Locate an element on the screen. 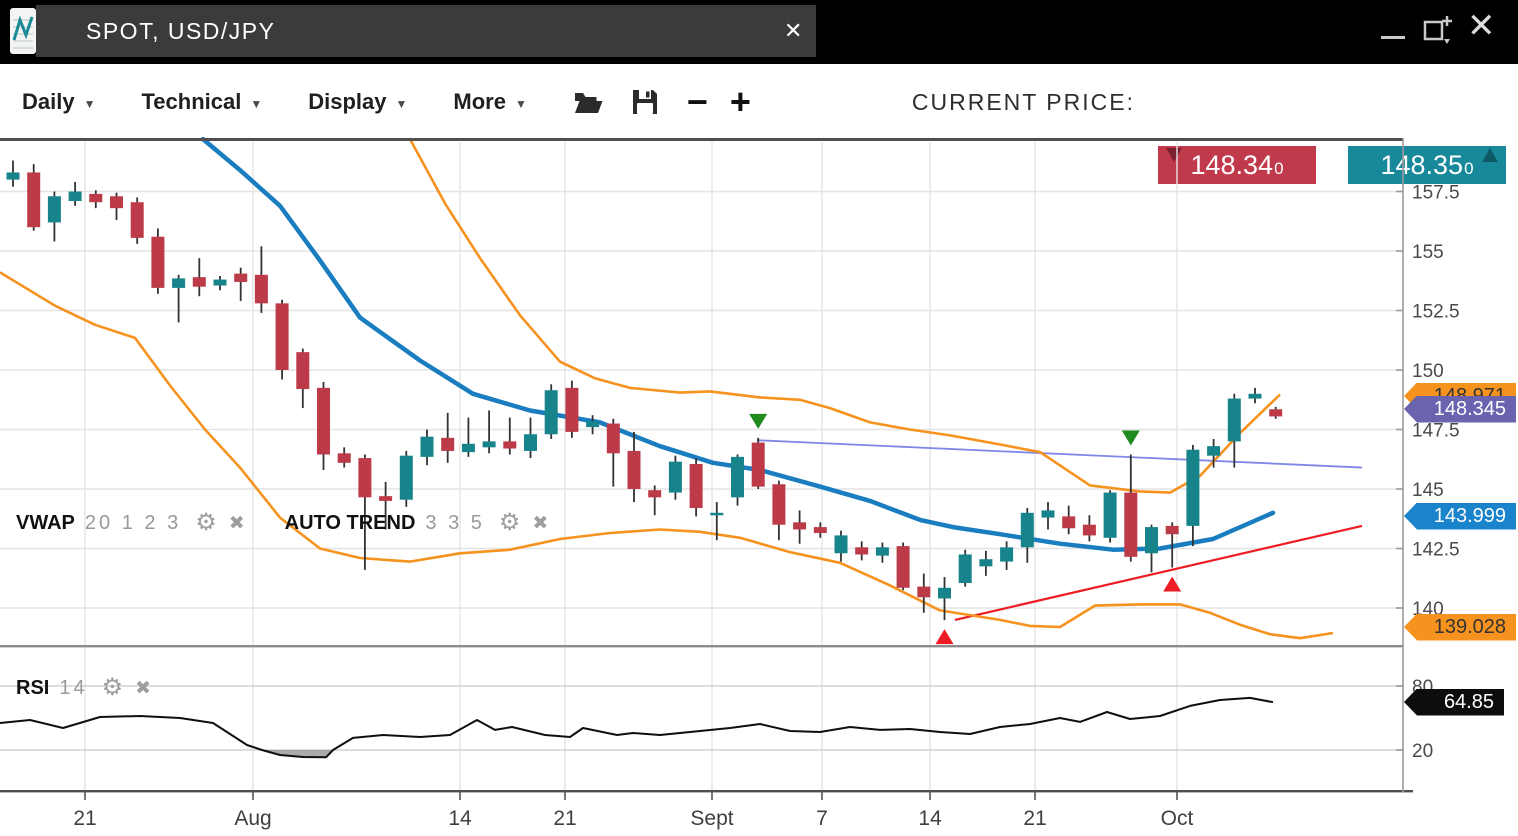 The height and width of the screenshot is (836, 1518). tab-title: SPOT, USD/JPY is located at coordinates (181, 30).